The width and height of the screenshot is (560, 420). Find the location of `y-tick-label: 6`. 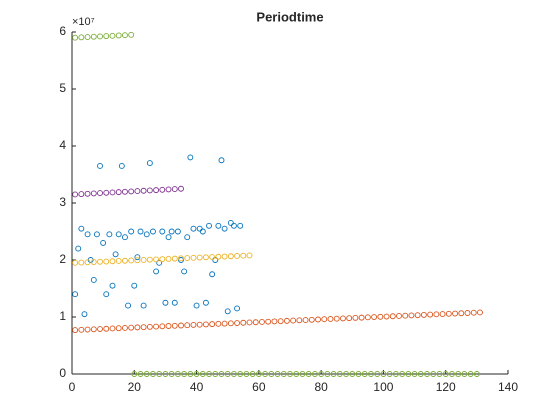

y-tick-label: 6 is located at coordinates (62, 31).